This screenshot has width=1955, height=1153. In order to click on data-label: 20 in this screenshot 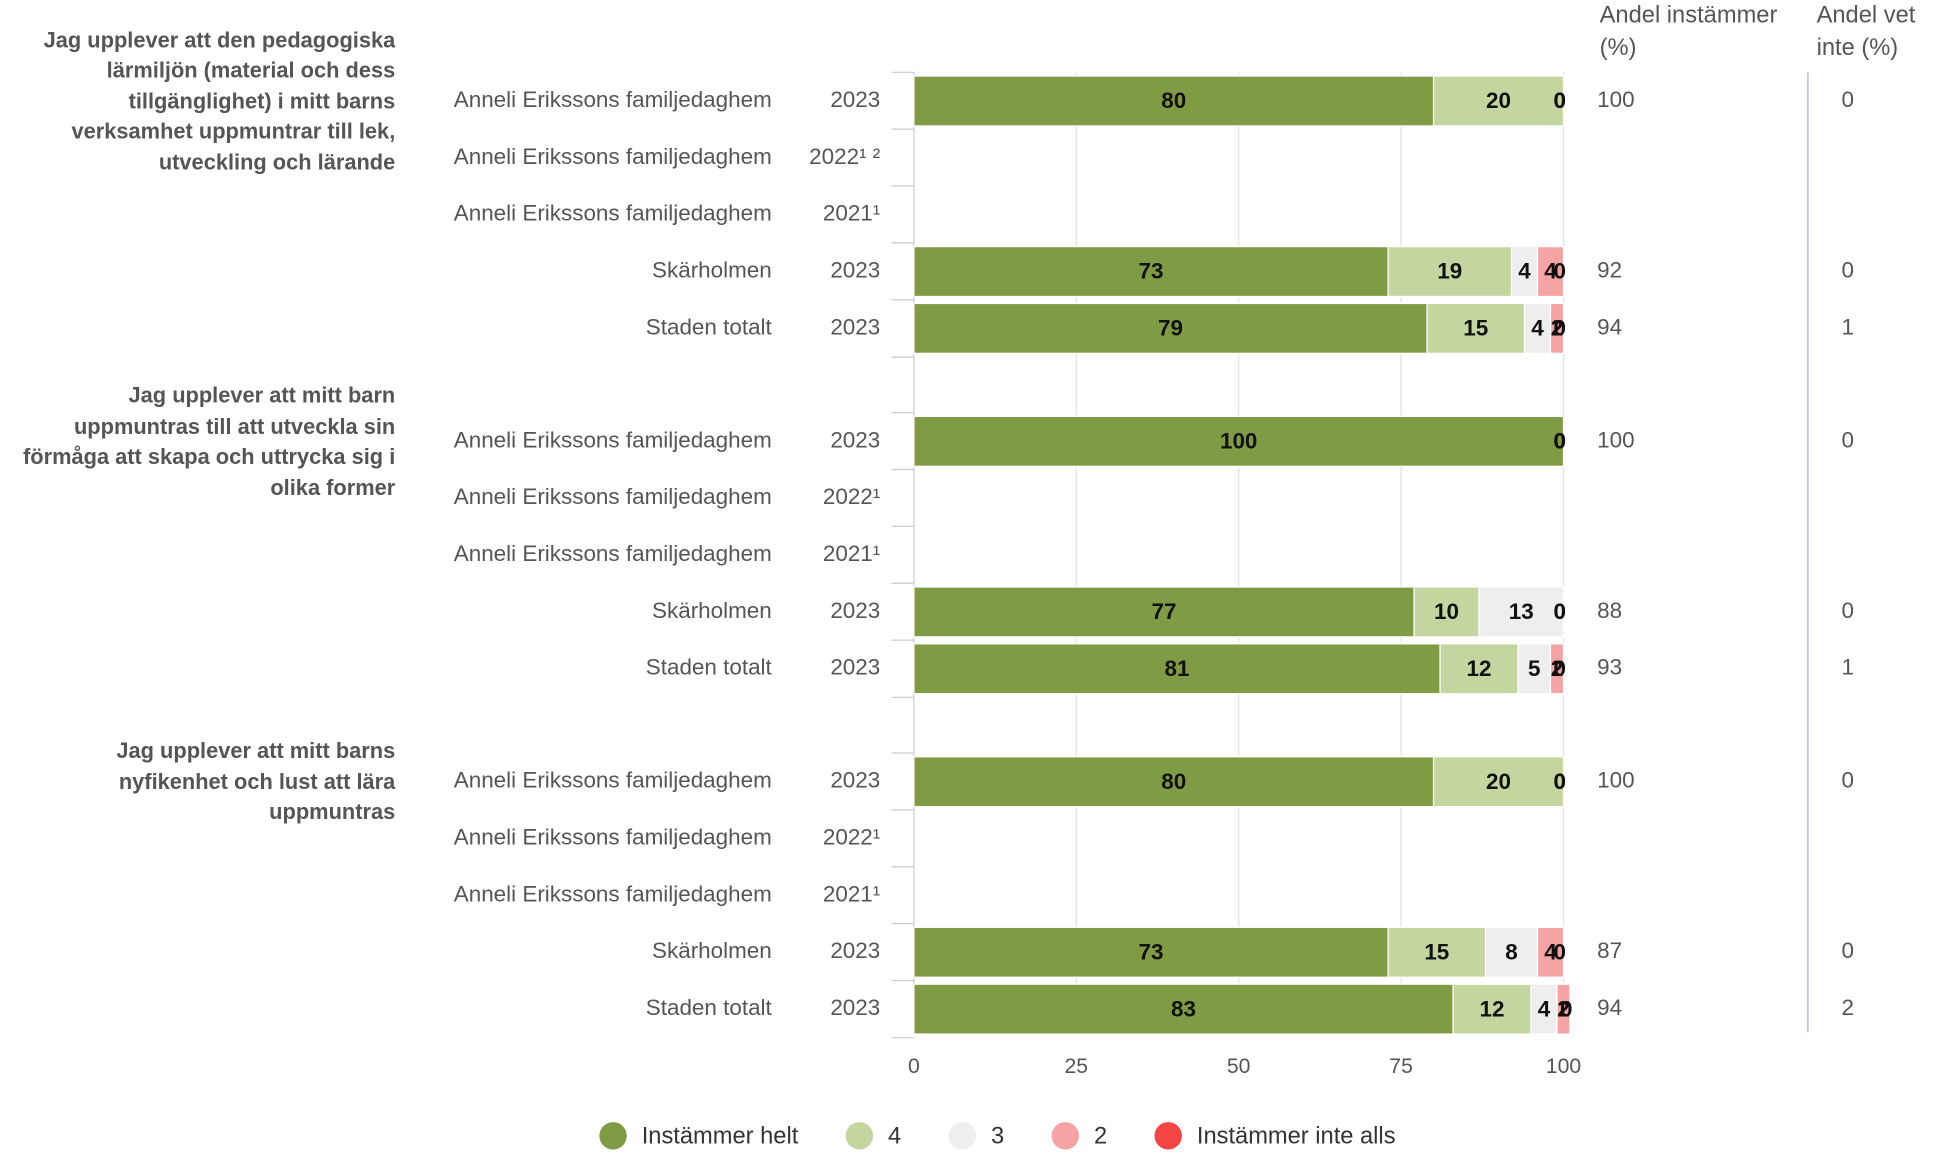, I will do `click(1498, 100)`.